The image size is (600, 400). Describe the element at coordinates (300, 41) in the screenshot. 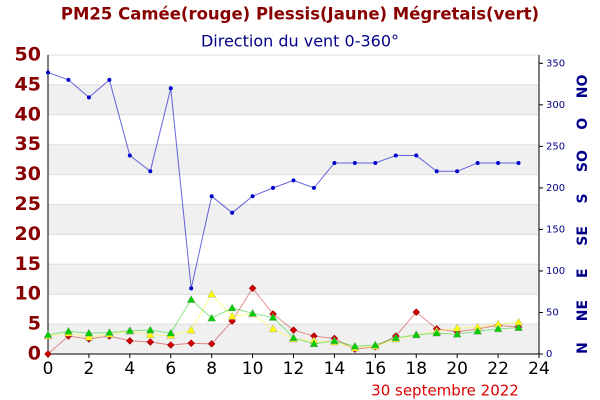

I see `chart-subtitle: Direction du vent 0-360°` at that location.